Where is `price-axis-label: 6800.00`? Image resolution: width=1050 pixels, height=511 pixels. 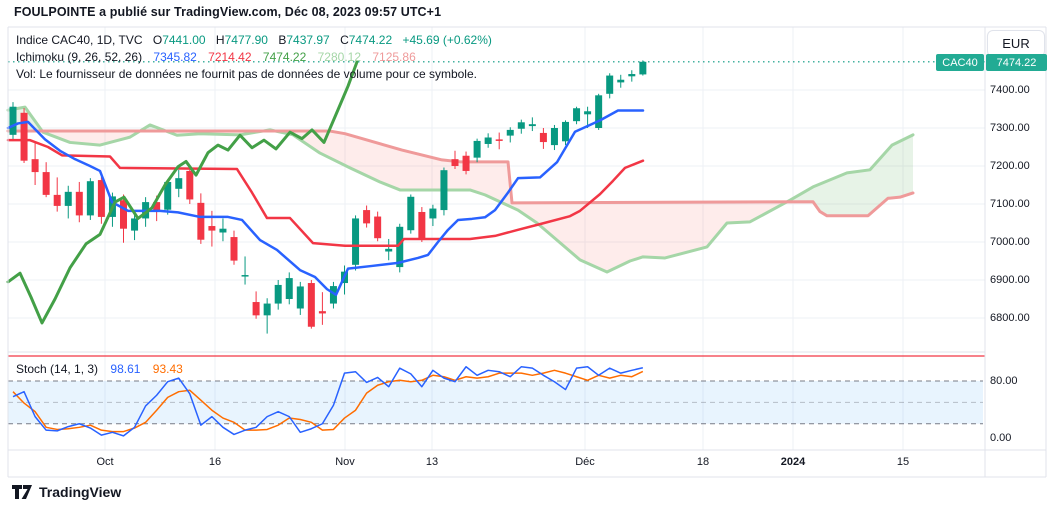 price-axis-label: 6800.00 is located at coordinates (1010, 318).